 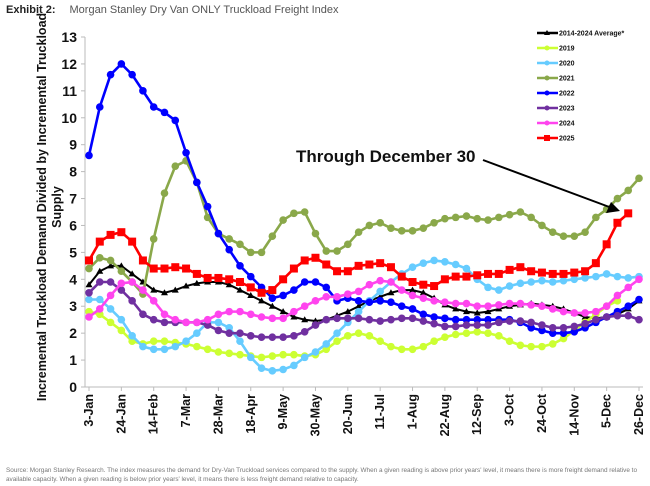 I want to click on y-tick-label: 0, so click(x=73, y=387).